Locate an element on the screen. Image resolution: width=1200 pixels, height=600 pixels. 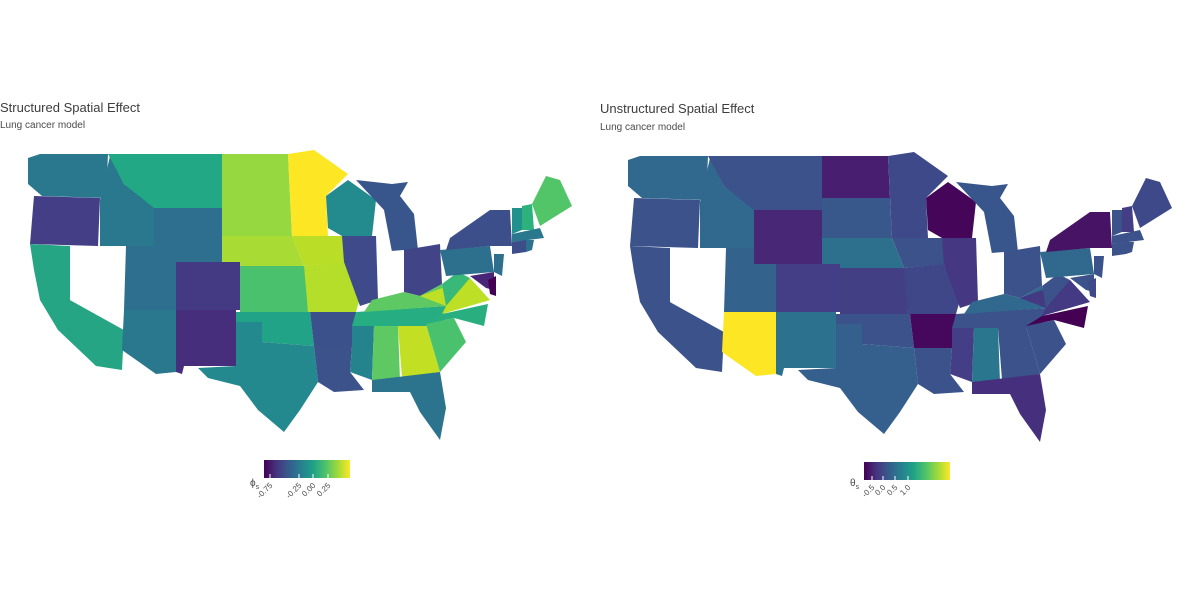
state-connecticut is located at coordinates (519, 247).